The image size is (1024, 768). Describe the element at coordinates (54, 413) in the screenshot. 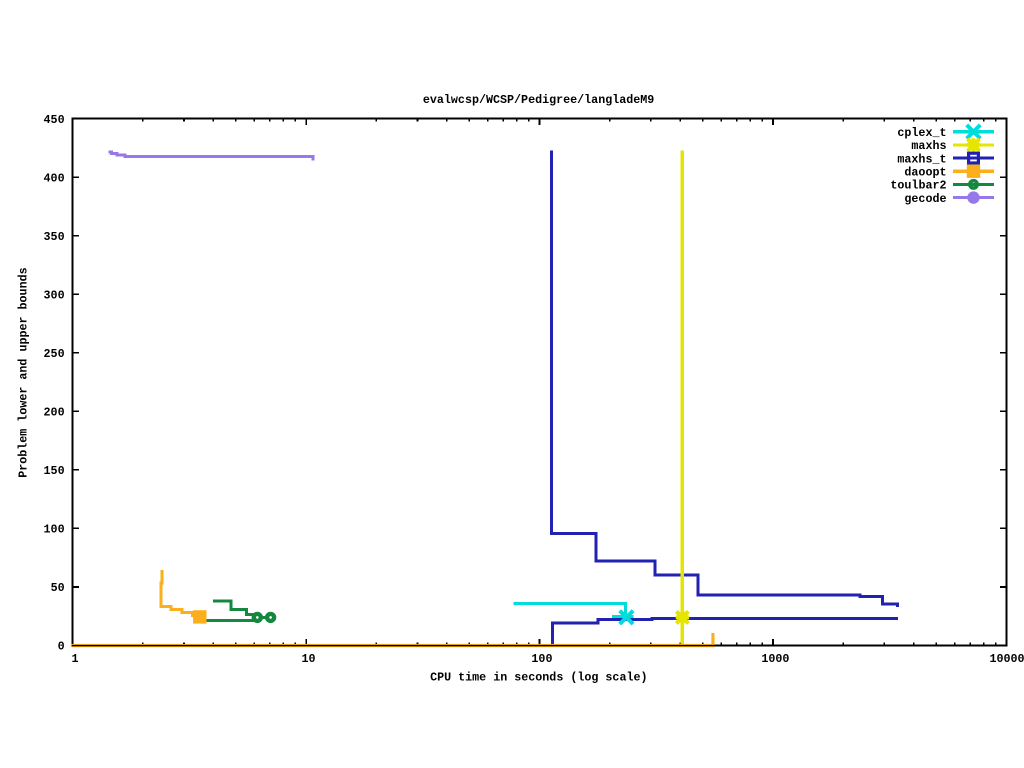

I see `svg-text: 200` at that location.